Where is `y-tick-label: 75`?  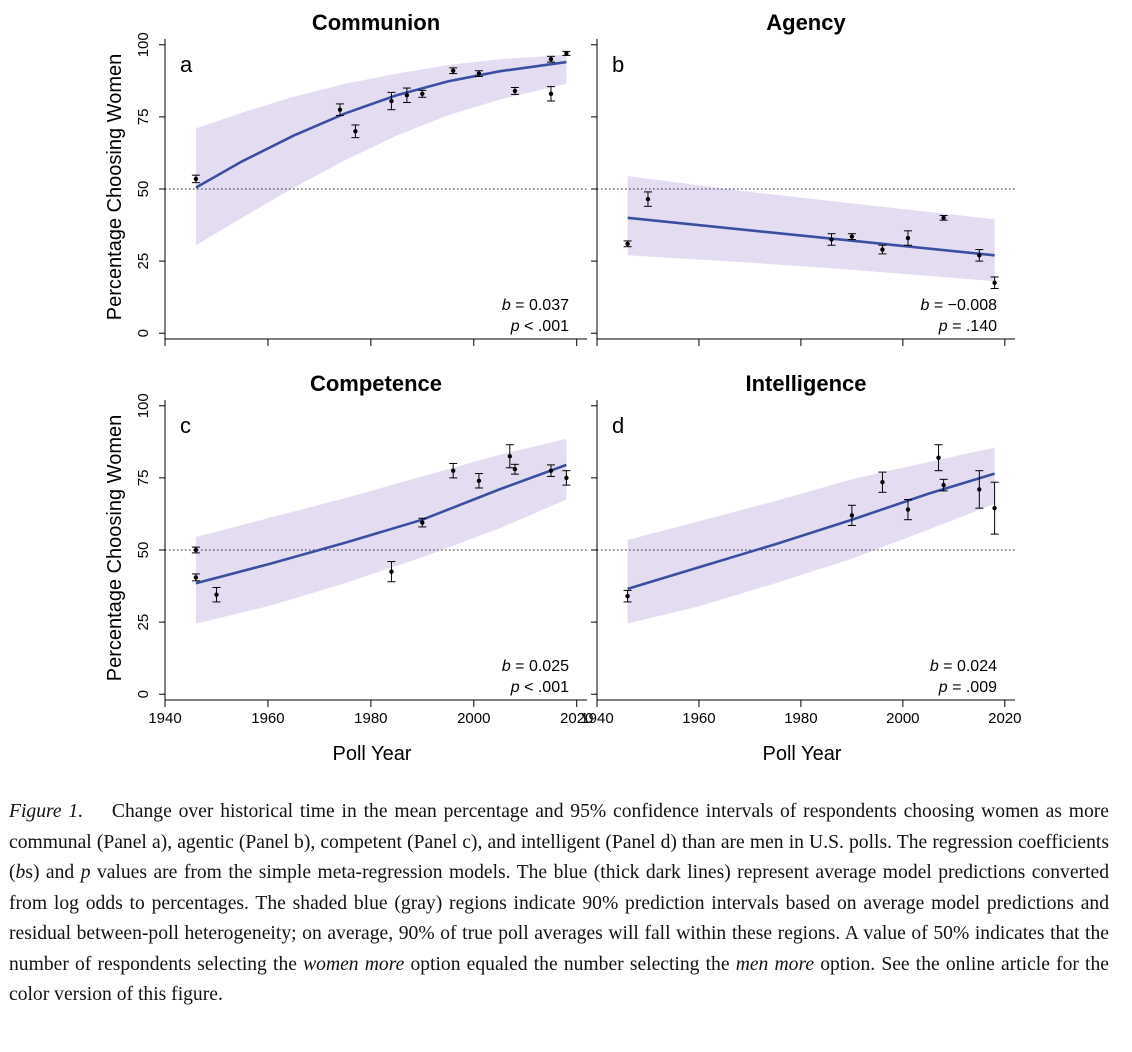 y-tick-label: 75 is located at coordinates (143, 478).